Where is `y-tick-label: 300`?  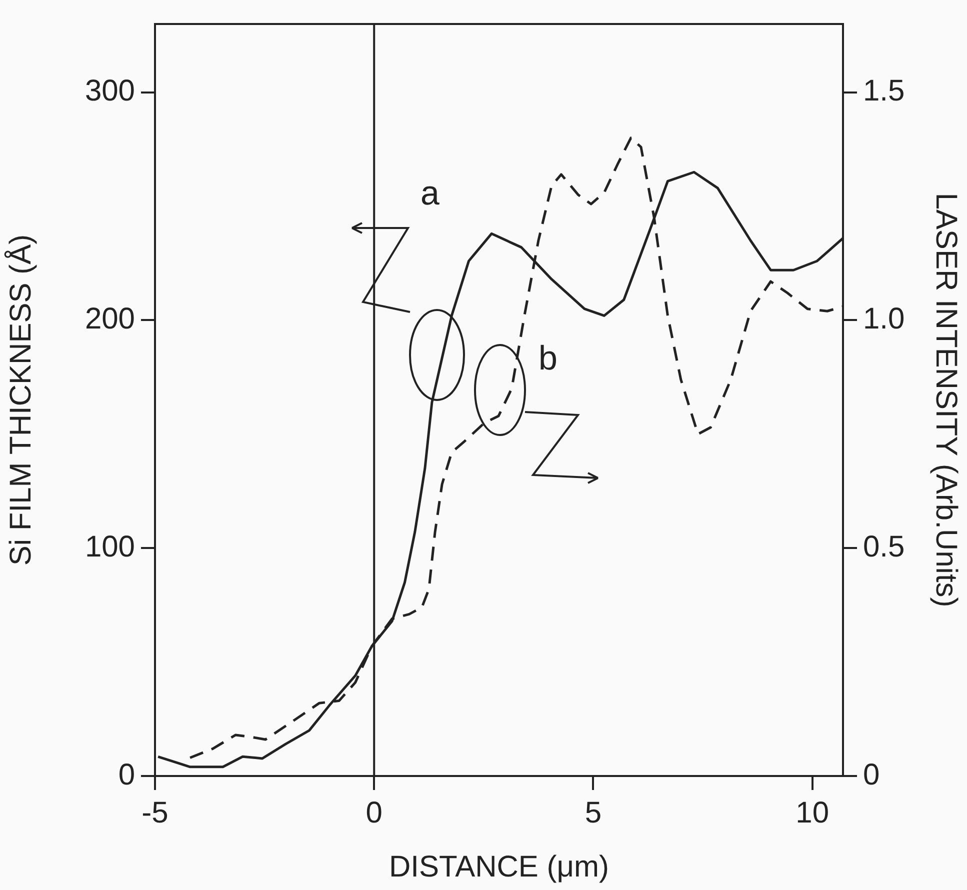
y-tick-label: 300 is located at coordinates (109, 91).